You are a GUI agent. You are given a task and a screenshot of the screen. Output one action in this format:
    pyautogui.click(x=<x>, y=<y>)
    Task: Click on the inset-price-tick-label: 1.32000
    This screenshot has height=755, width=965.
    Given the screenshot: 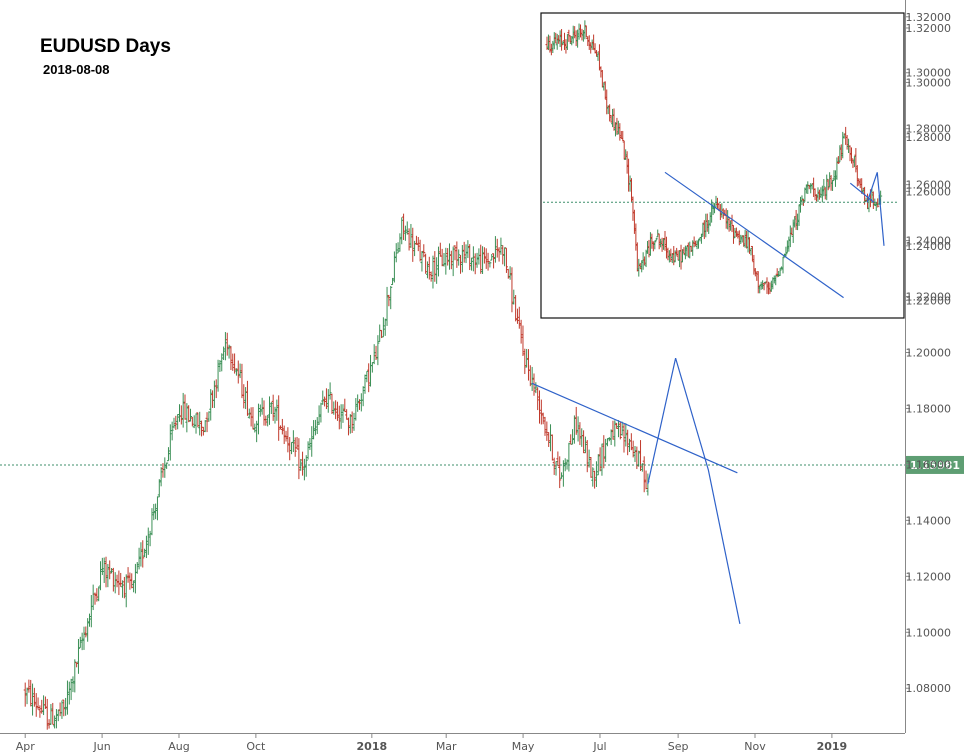 What is the action you would take?
    pyautogui.click(x=929, y=28)
    